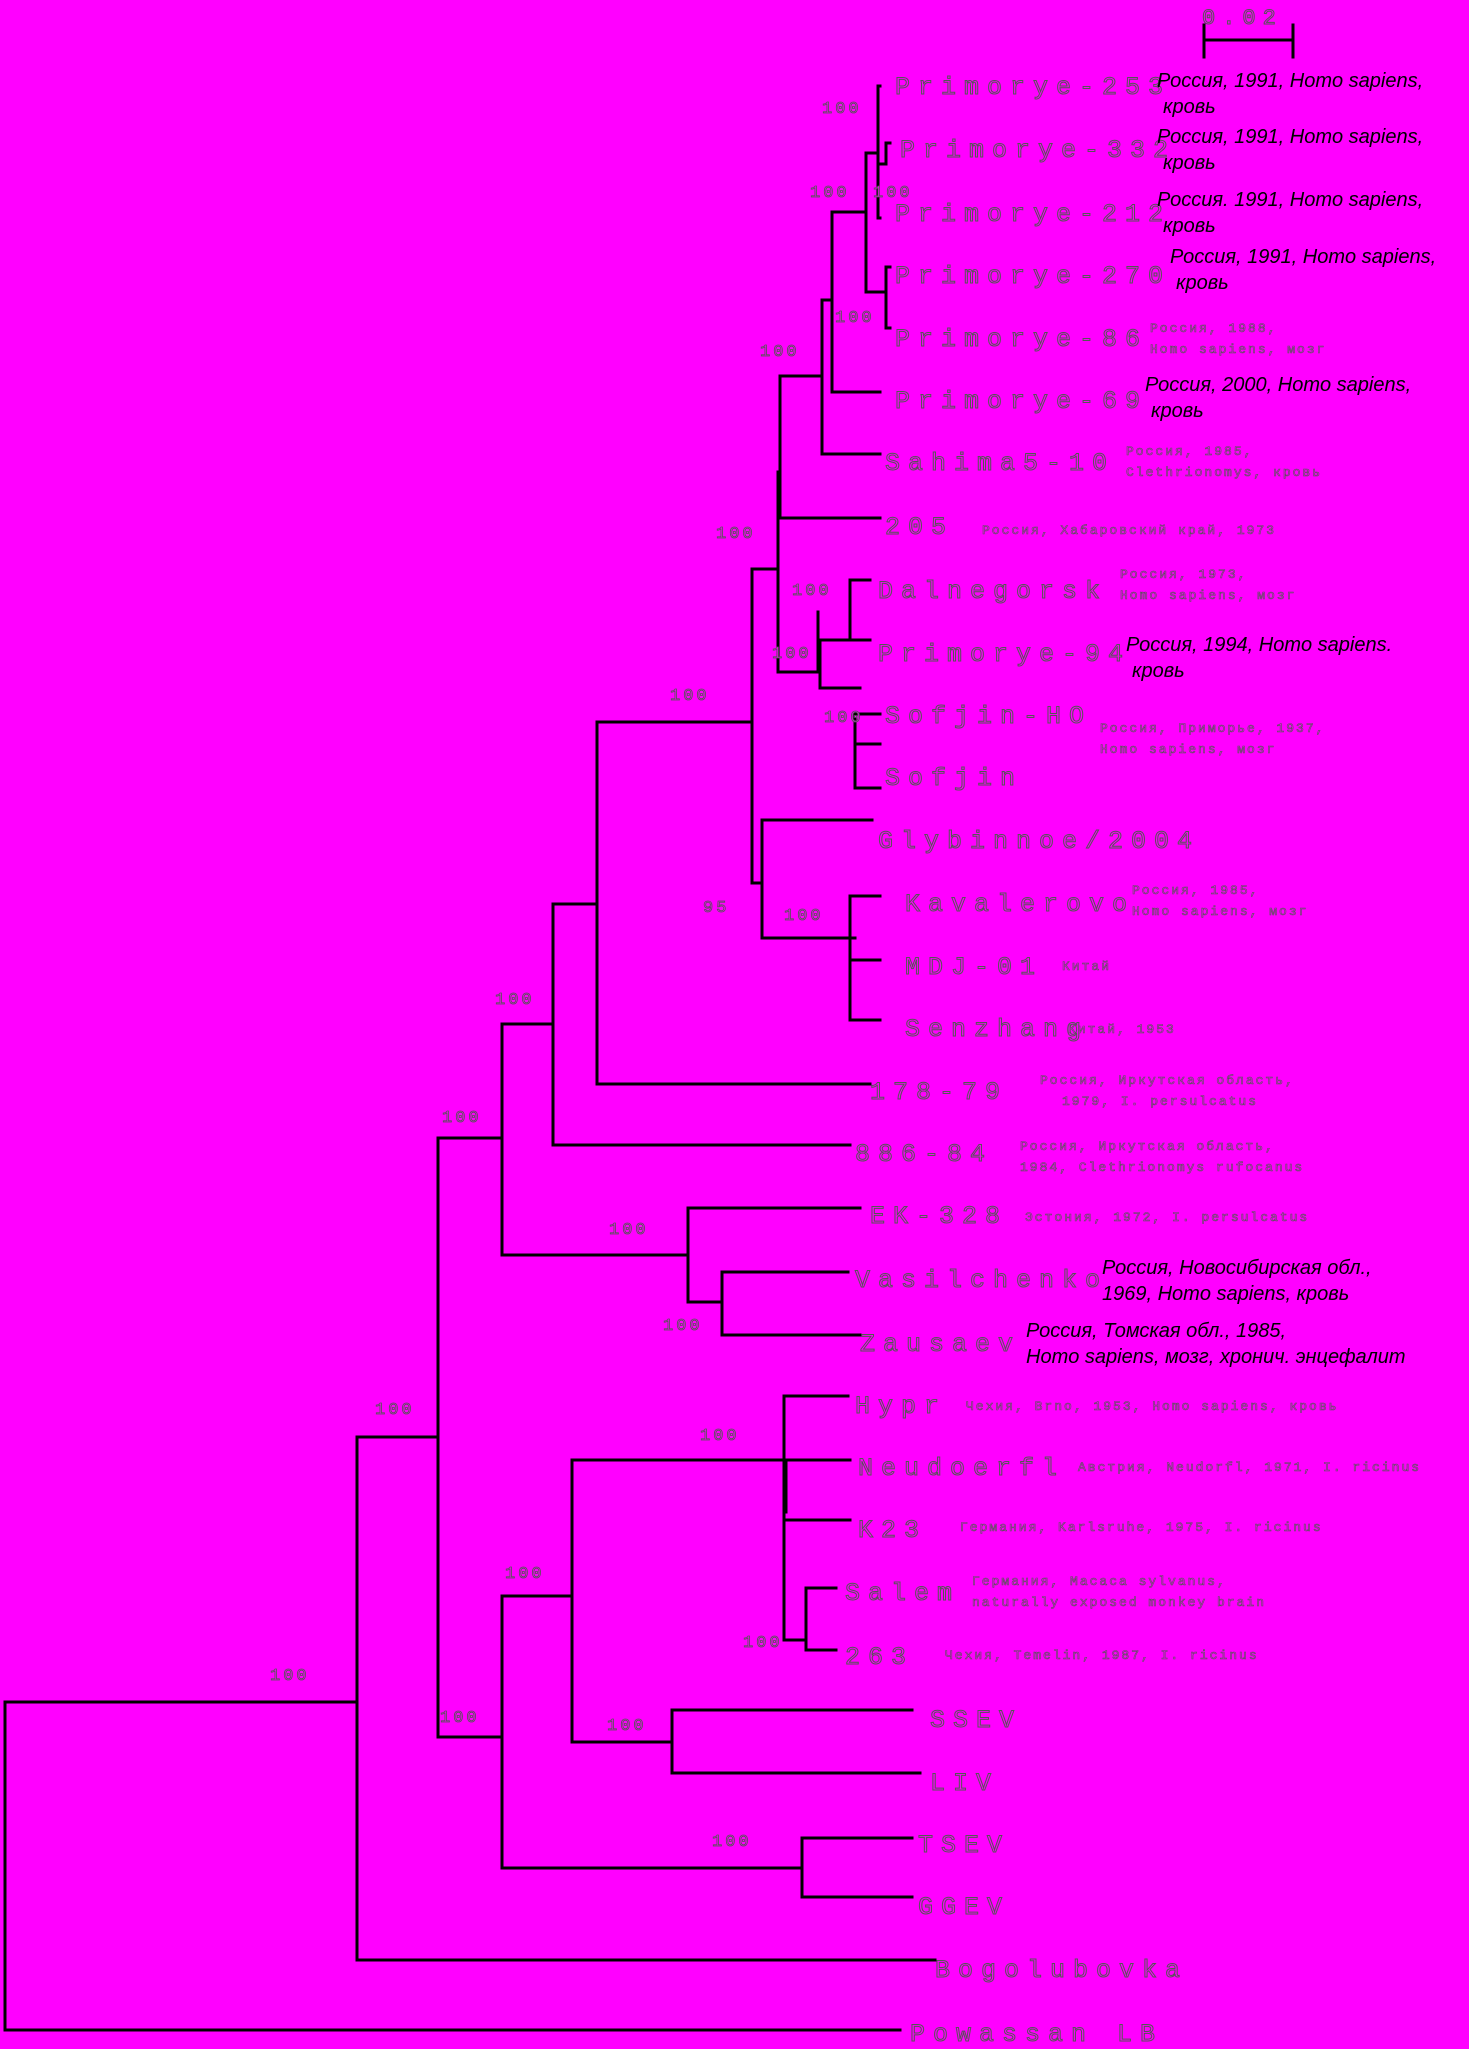 Image resolution: width=1469 pixels, height=2049 pixels. I want to click on leaf-sahima5-10: Sahima5-10, so click(1000, 463).